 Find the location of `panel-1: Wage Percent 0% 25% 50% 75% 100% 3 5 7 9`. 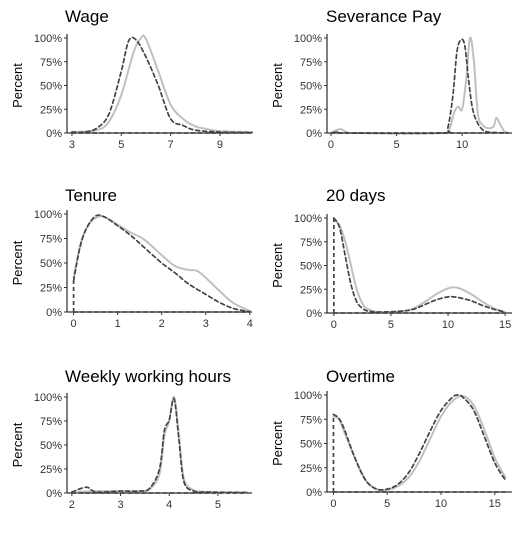

panel-1: Wage Percent 0% 25% 50% 75% 100% 3 5 7 9 is located at coordinates (131, 79).